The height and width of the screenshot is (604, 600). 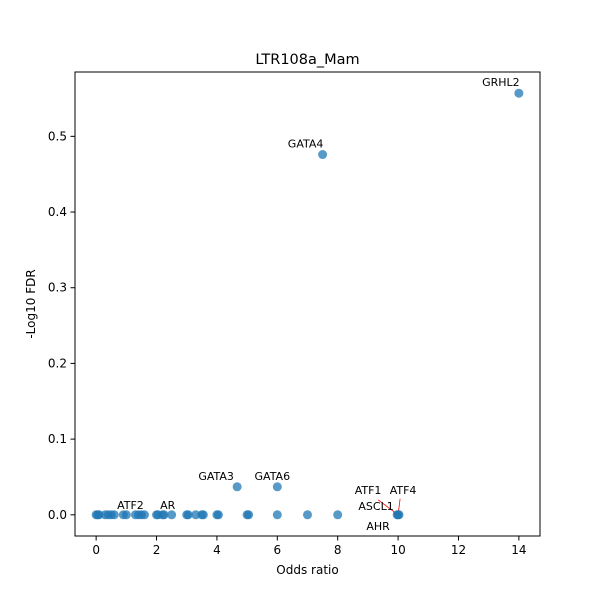 I want to click on y-tick-label: 0.2, so click(x=57, y=363).